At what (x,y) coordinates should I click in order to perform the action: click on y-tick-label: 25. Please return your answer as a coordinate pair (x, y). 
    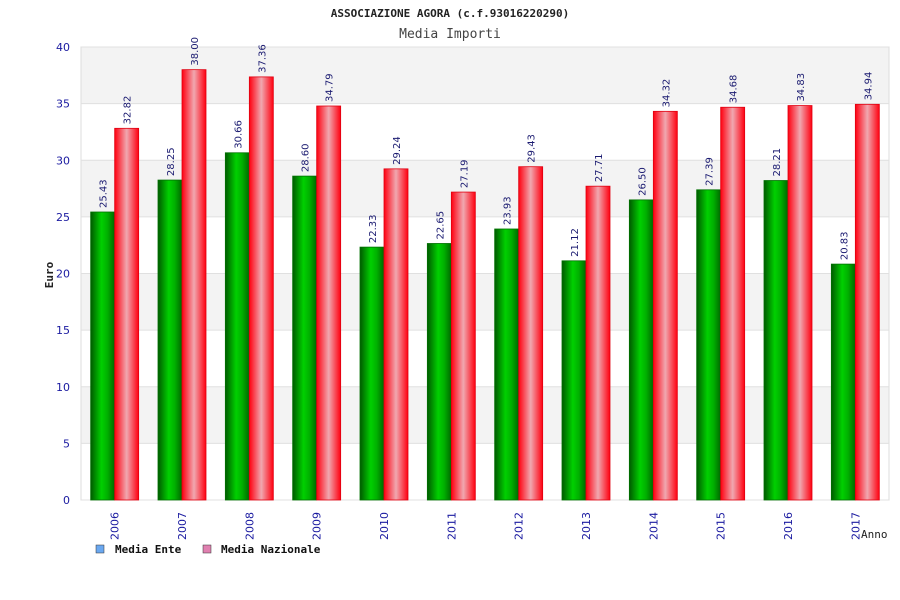
    Looking at the image, I should click on (63, 217).